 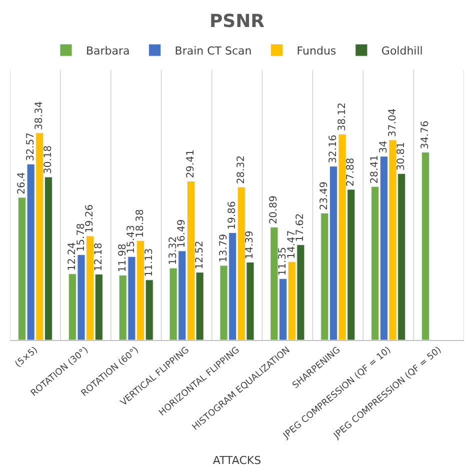 I want to click on data-label: 20.89, so click(x=274, y=210).